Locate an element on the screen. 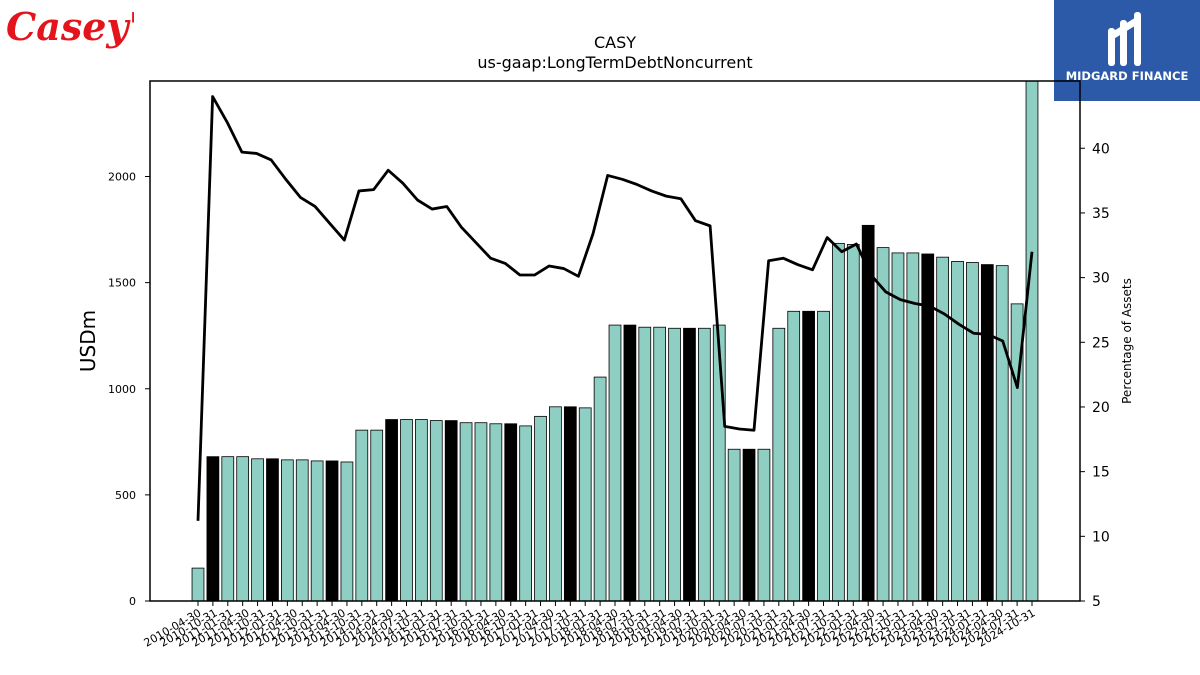 This screenshot has width=1200, height=675. chart-subtitle: us-gaap:LongTermDebtNoncurrent is located at coordinates (614, 62).